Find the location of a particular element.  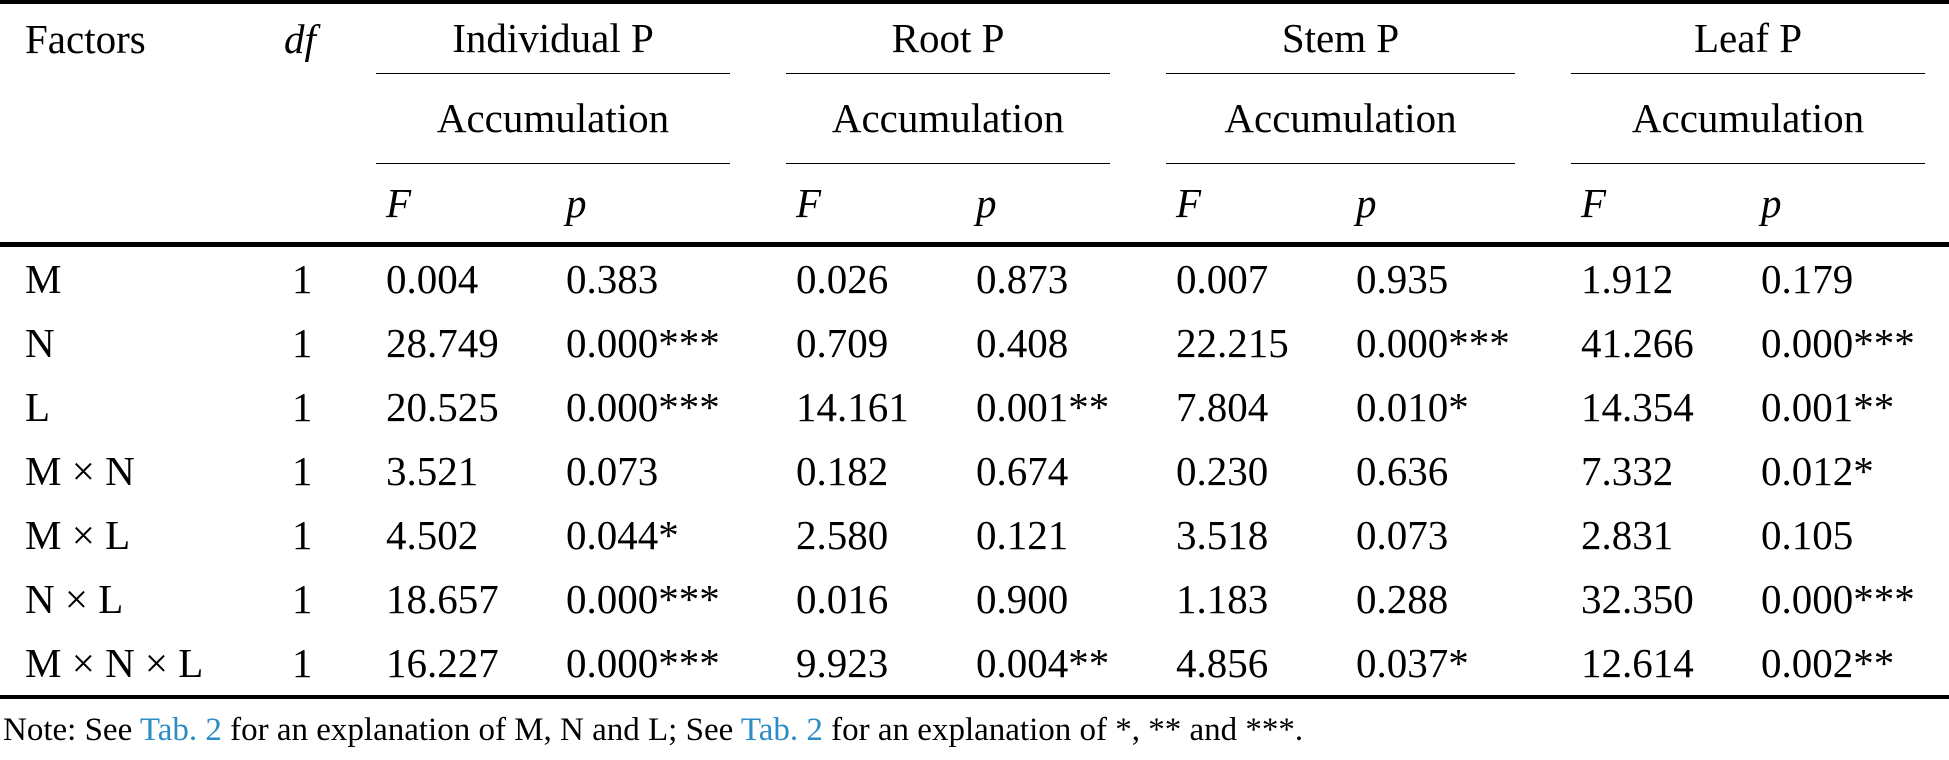

f-value: 28.749 is located at coordinates (442, 343).